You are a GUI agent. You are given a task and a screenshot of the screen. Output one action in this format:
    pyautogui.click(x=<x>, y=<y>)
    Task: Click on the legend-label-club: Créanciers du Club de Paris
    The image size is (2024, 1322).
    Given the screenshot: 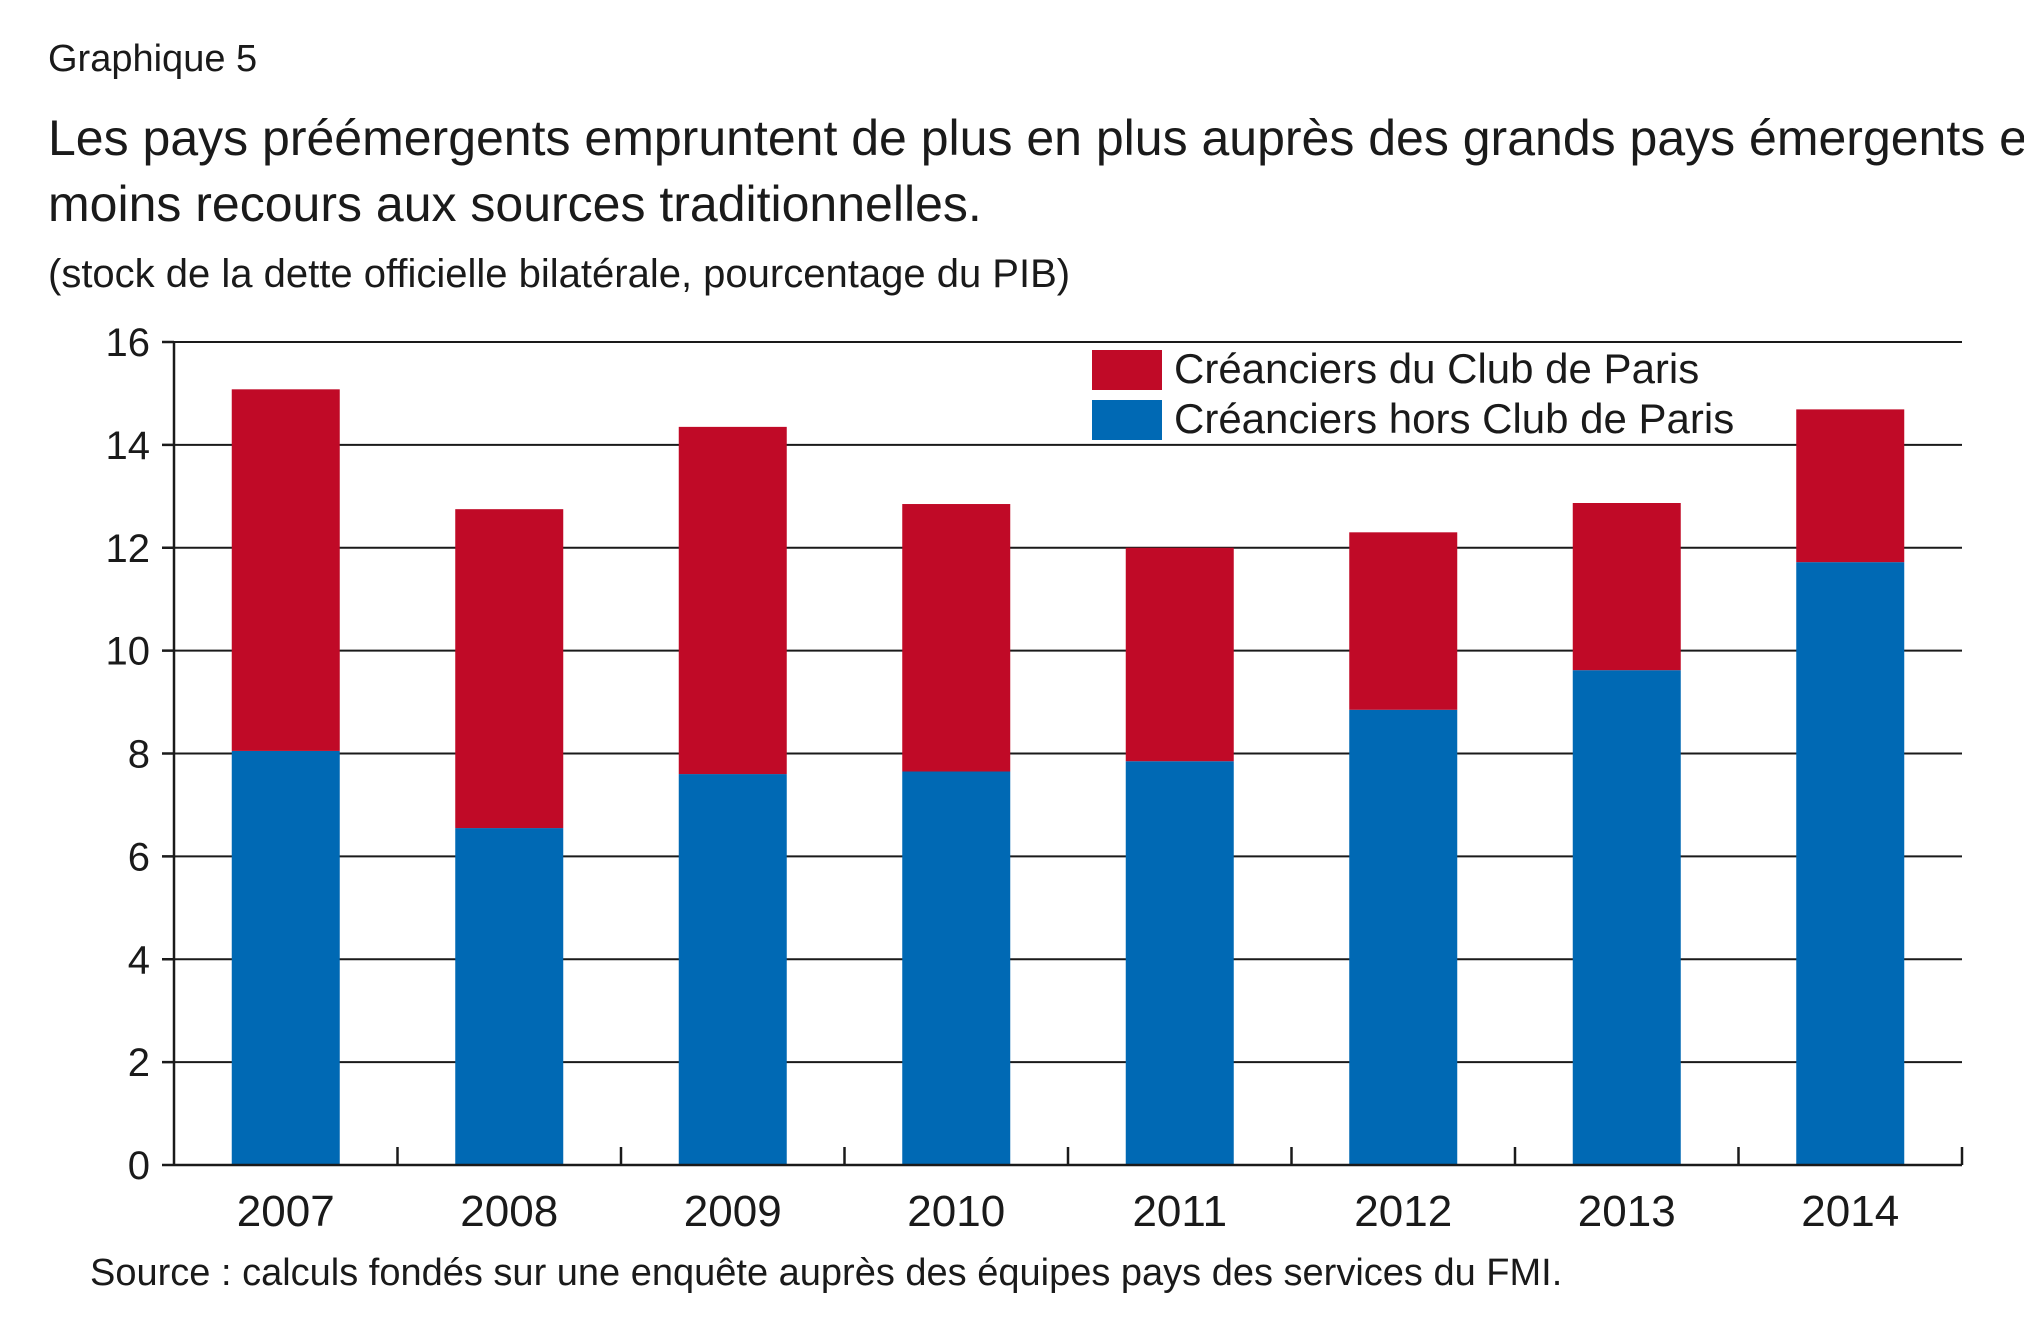 What is the action you would take?
    pyautogui.click(x=1436, y=368)
    